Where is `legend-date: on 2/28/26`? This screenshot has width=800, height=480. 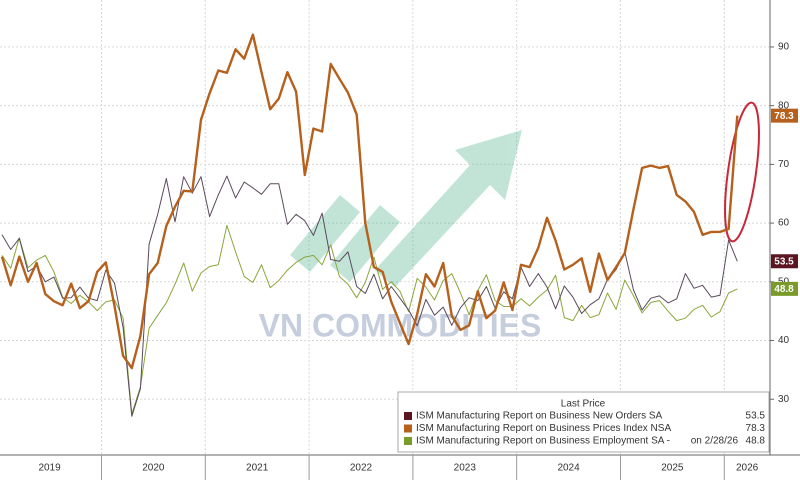 legend-date: on 2/28/26 is located at coordinates (715, 441).